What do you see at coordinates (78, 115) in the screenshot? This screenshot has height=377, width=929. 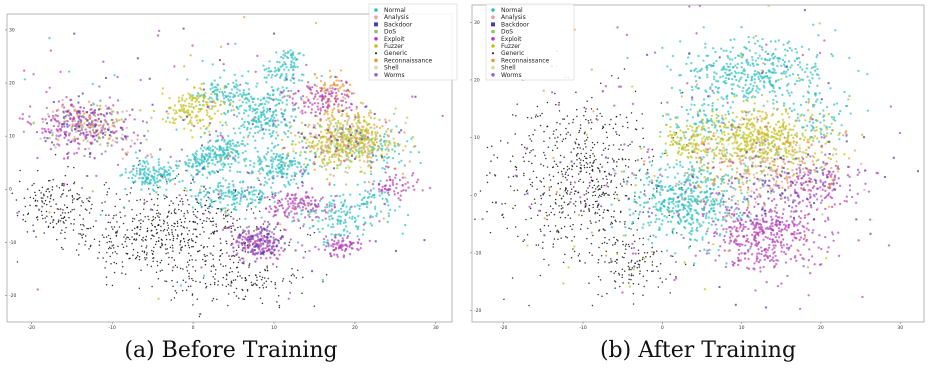 I see `analysis-point` at bounding box center [78, 115].